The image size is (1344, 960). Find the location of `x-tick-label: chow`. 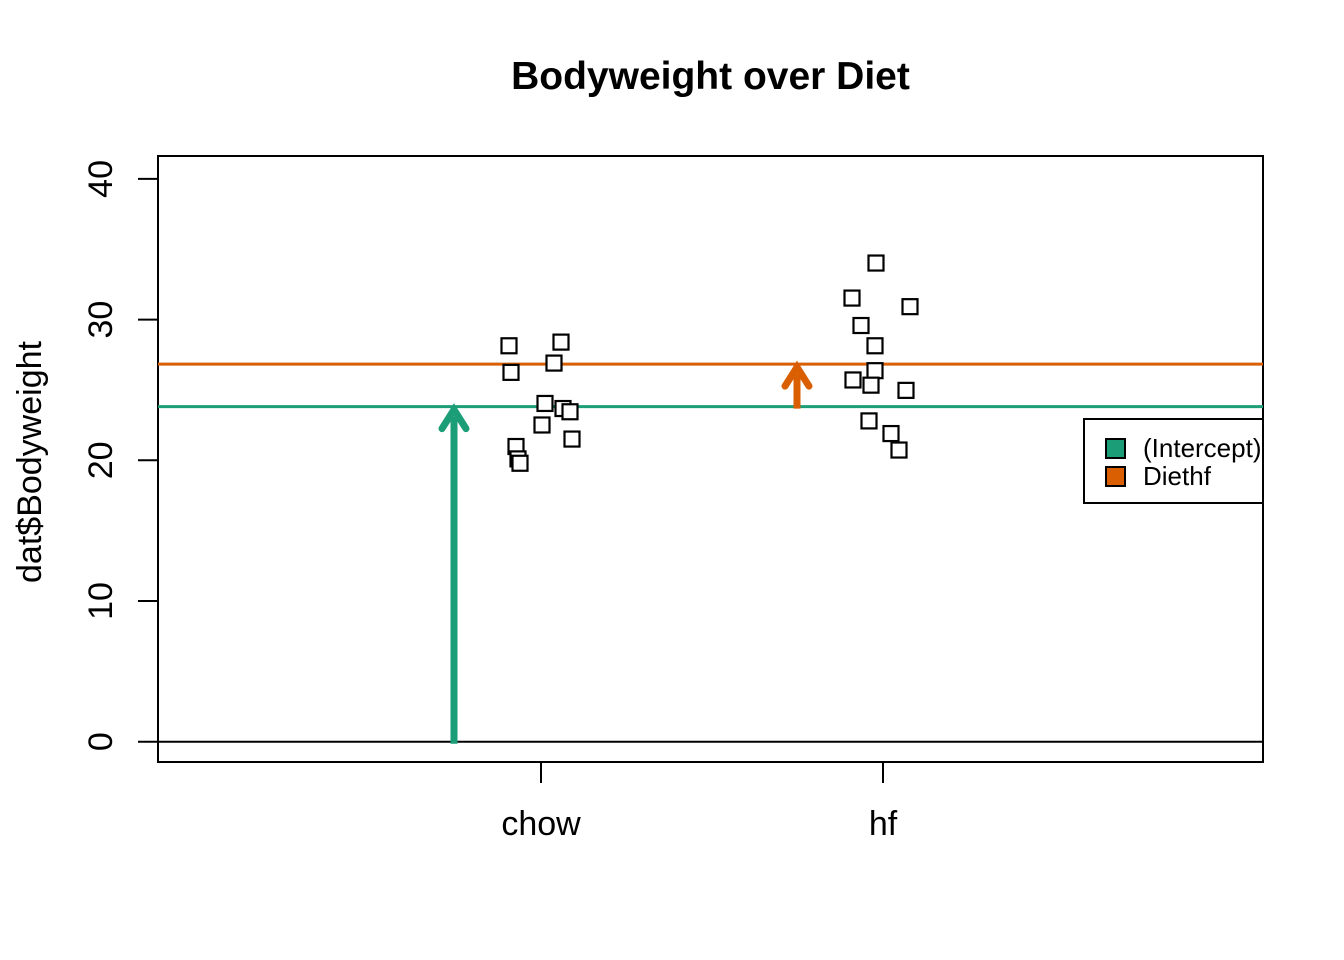

x-tick-label: chow is located at coordinates (541, 824).